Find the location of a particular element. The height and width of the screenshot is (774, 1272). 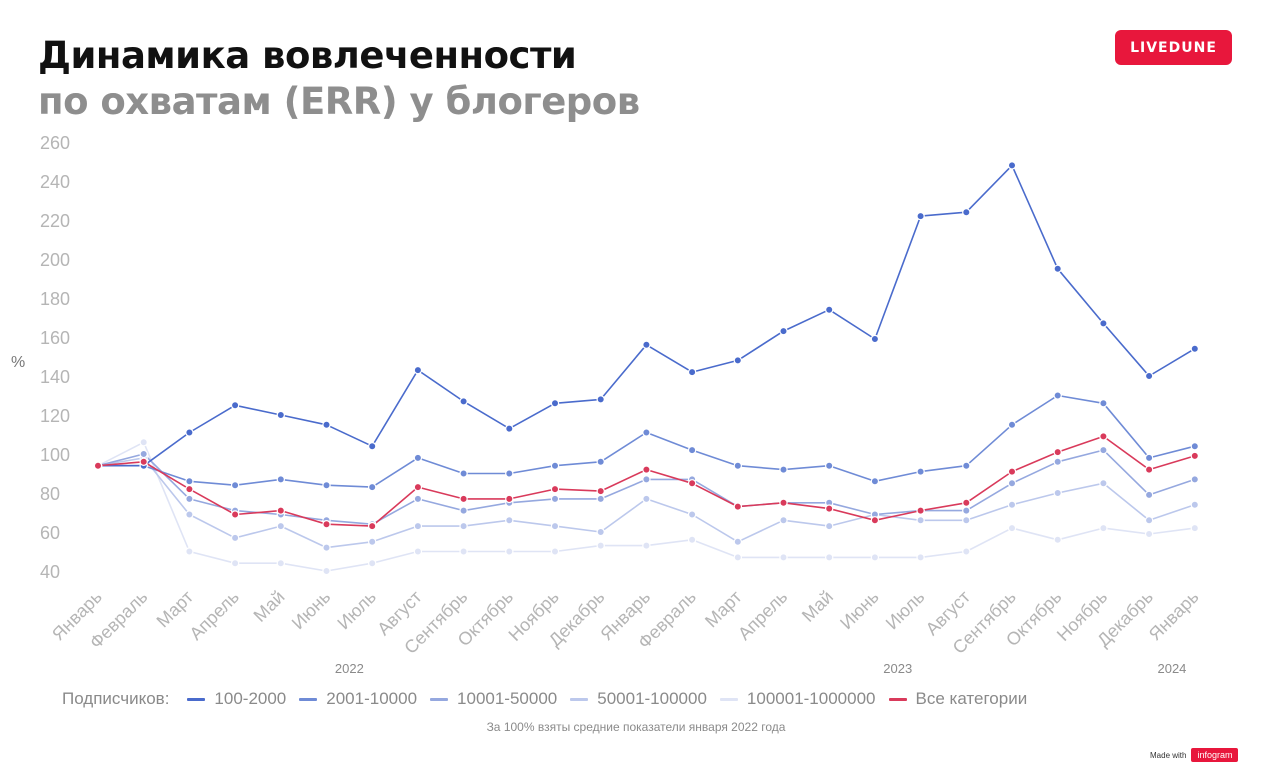

legend-item-10001-50000: 10001-50000 is located at coordinates (493, 699).